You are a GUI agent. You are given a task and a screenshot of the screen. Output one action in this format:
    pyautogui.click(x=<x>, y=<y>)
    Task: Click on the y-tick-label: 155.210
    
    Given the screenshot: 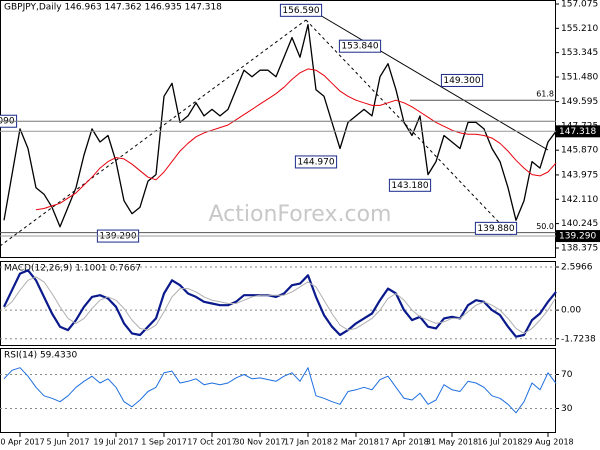 What is the action you would take?
    pyautogui.click(x=579, y=29)
    